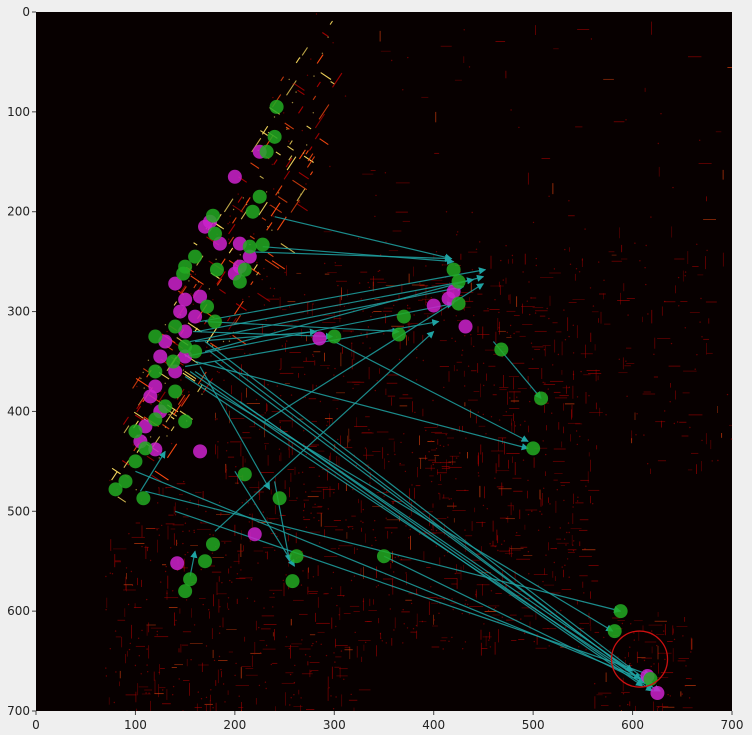  What do you see at coordinates (273, 97) in the screenshot?
I see `heatmap-dot-1962` at bounding box center [273, 97].